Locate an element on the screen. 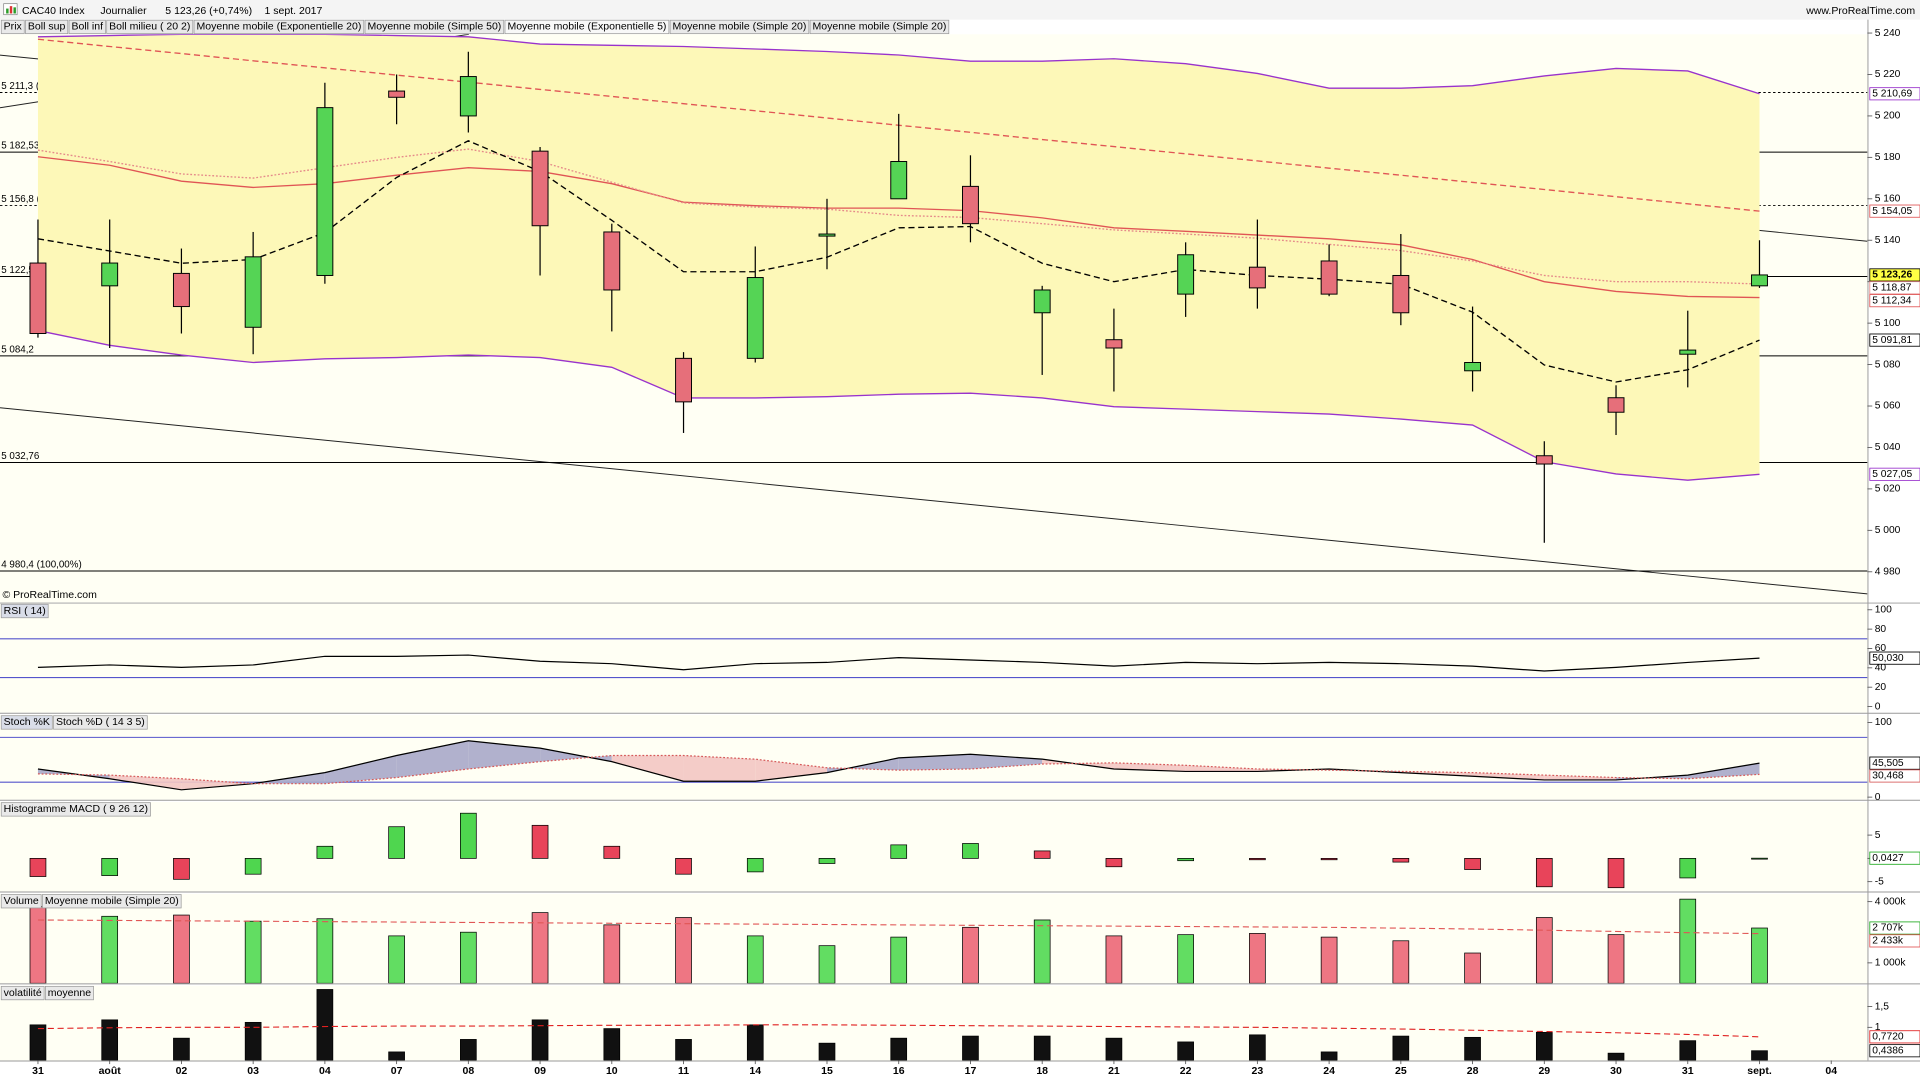 The height and width of the screenshot is (1080, 1920). y-tick-label: 5 080 is located at coordinates (1888, 364).